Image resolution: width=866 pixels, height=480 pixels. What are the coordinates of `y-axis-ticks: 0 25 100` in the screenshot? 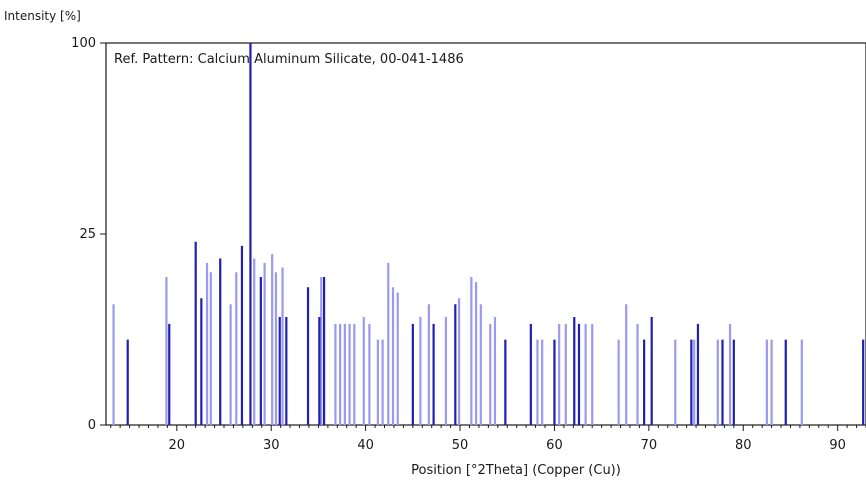 It's located at (88, 234).